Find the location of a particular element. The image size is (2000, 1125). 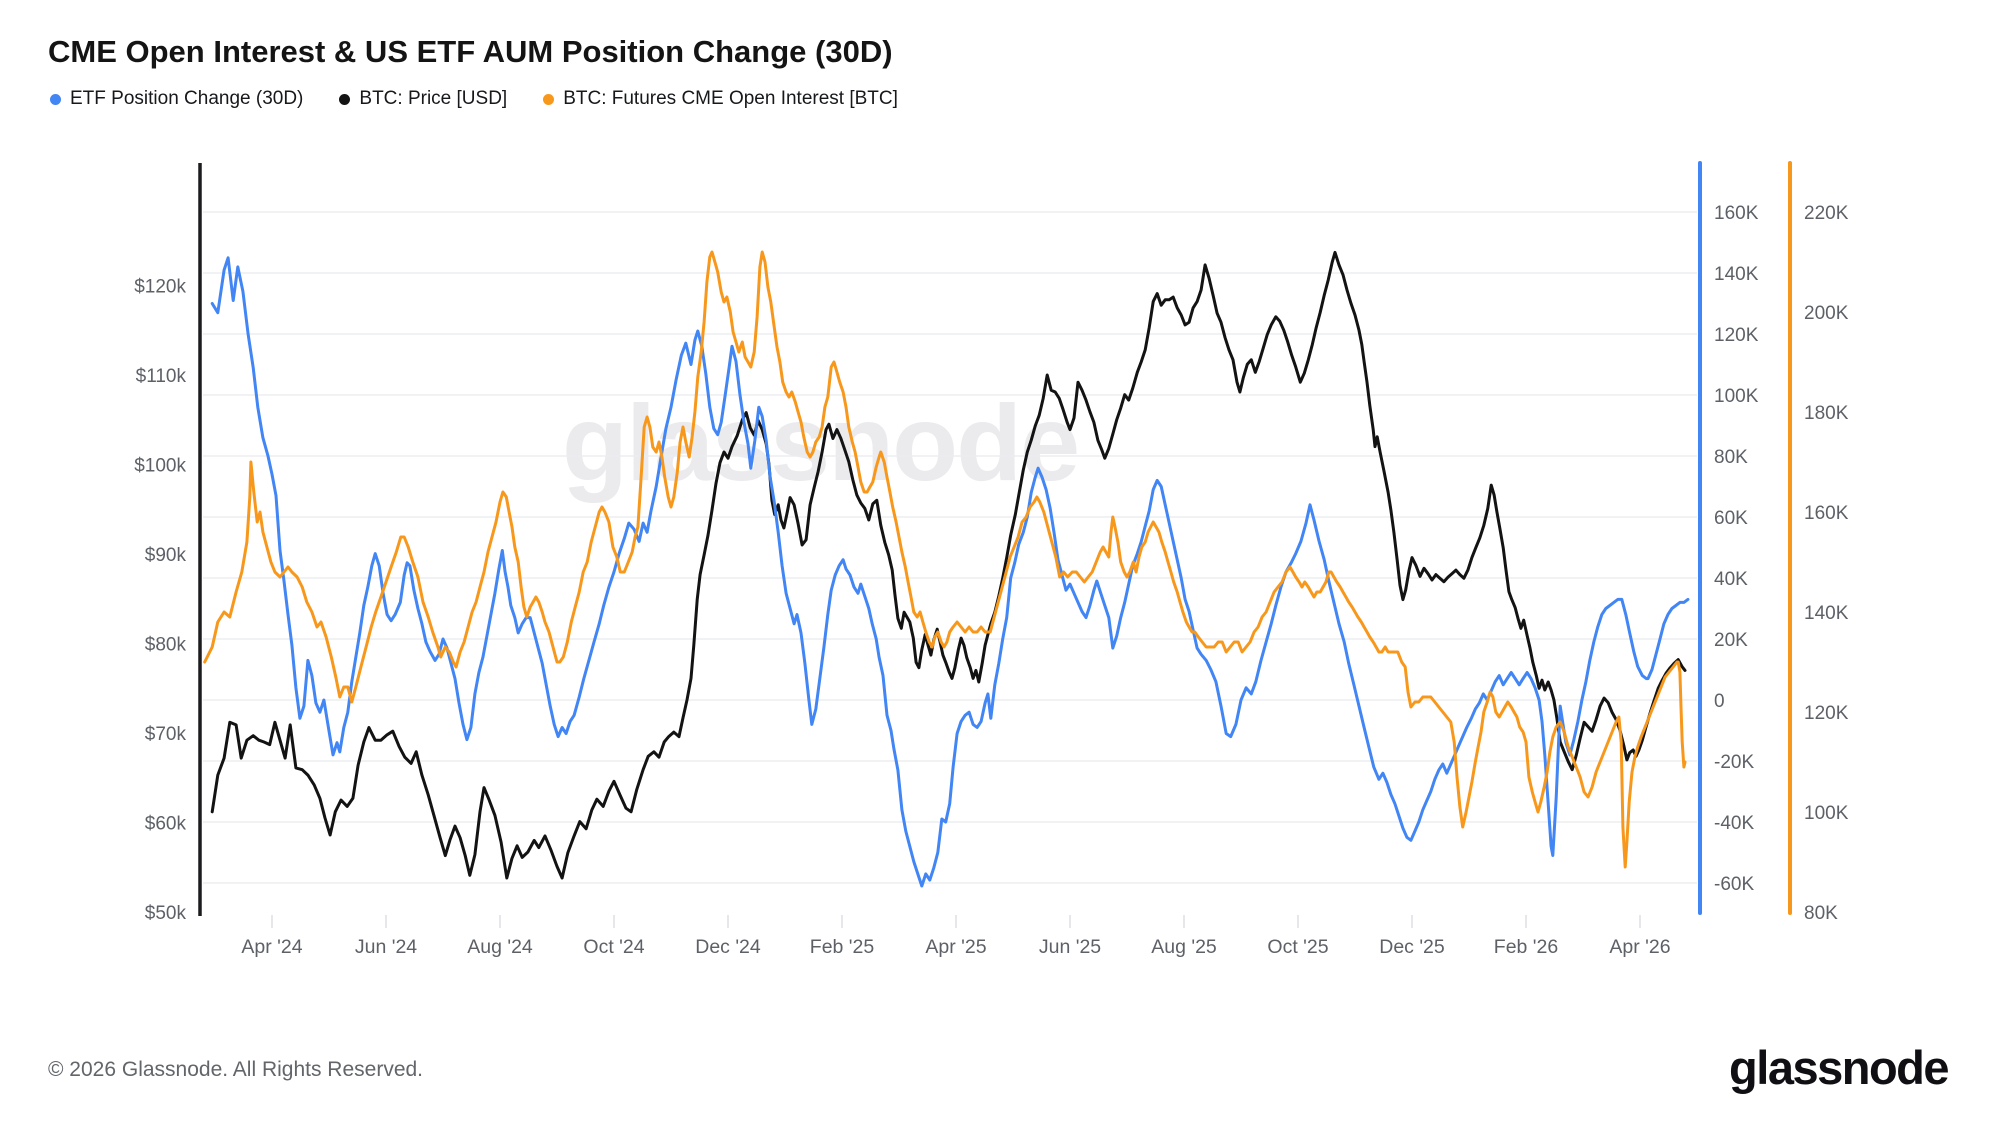

price-axis-tick-label: $70k is located at coordinates (166, 734).